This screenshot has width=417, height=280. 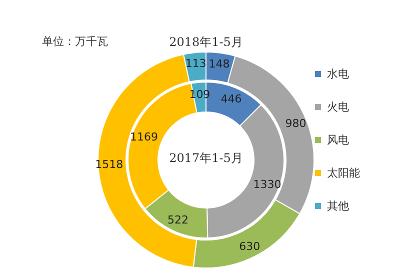 I want to click on data-label: 1169, so click(x=144, y=137).